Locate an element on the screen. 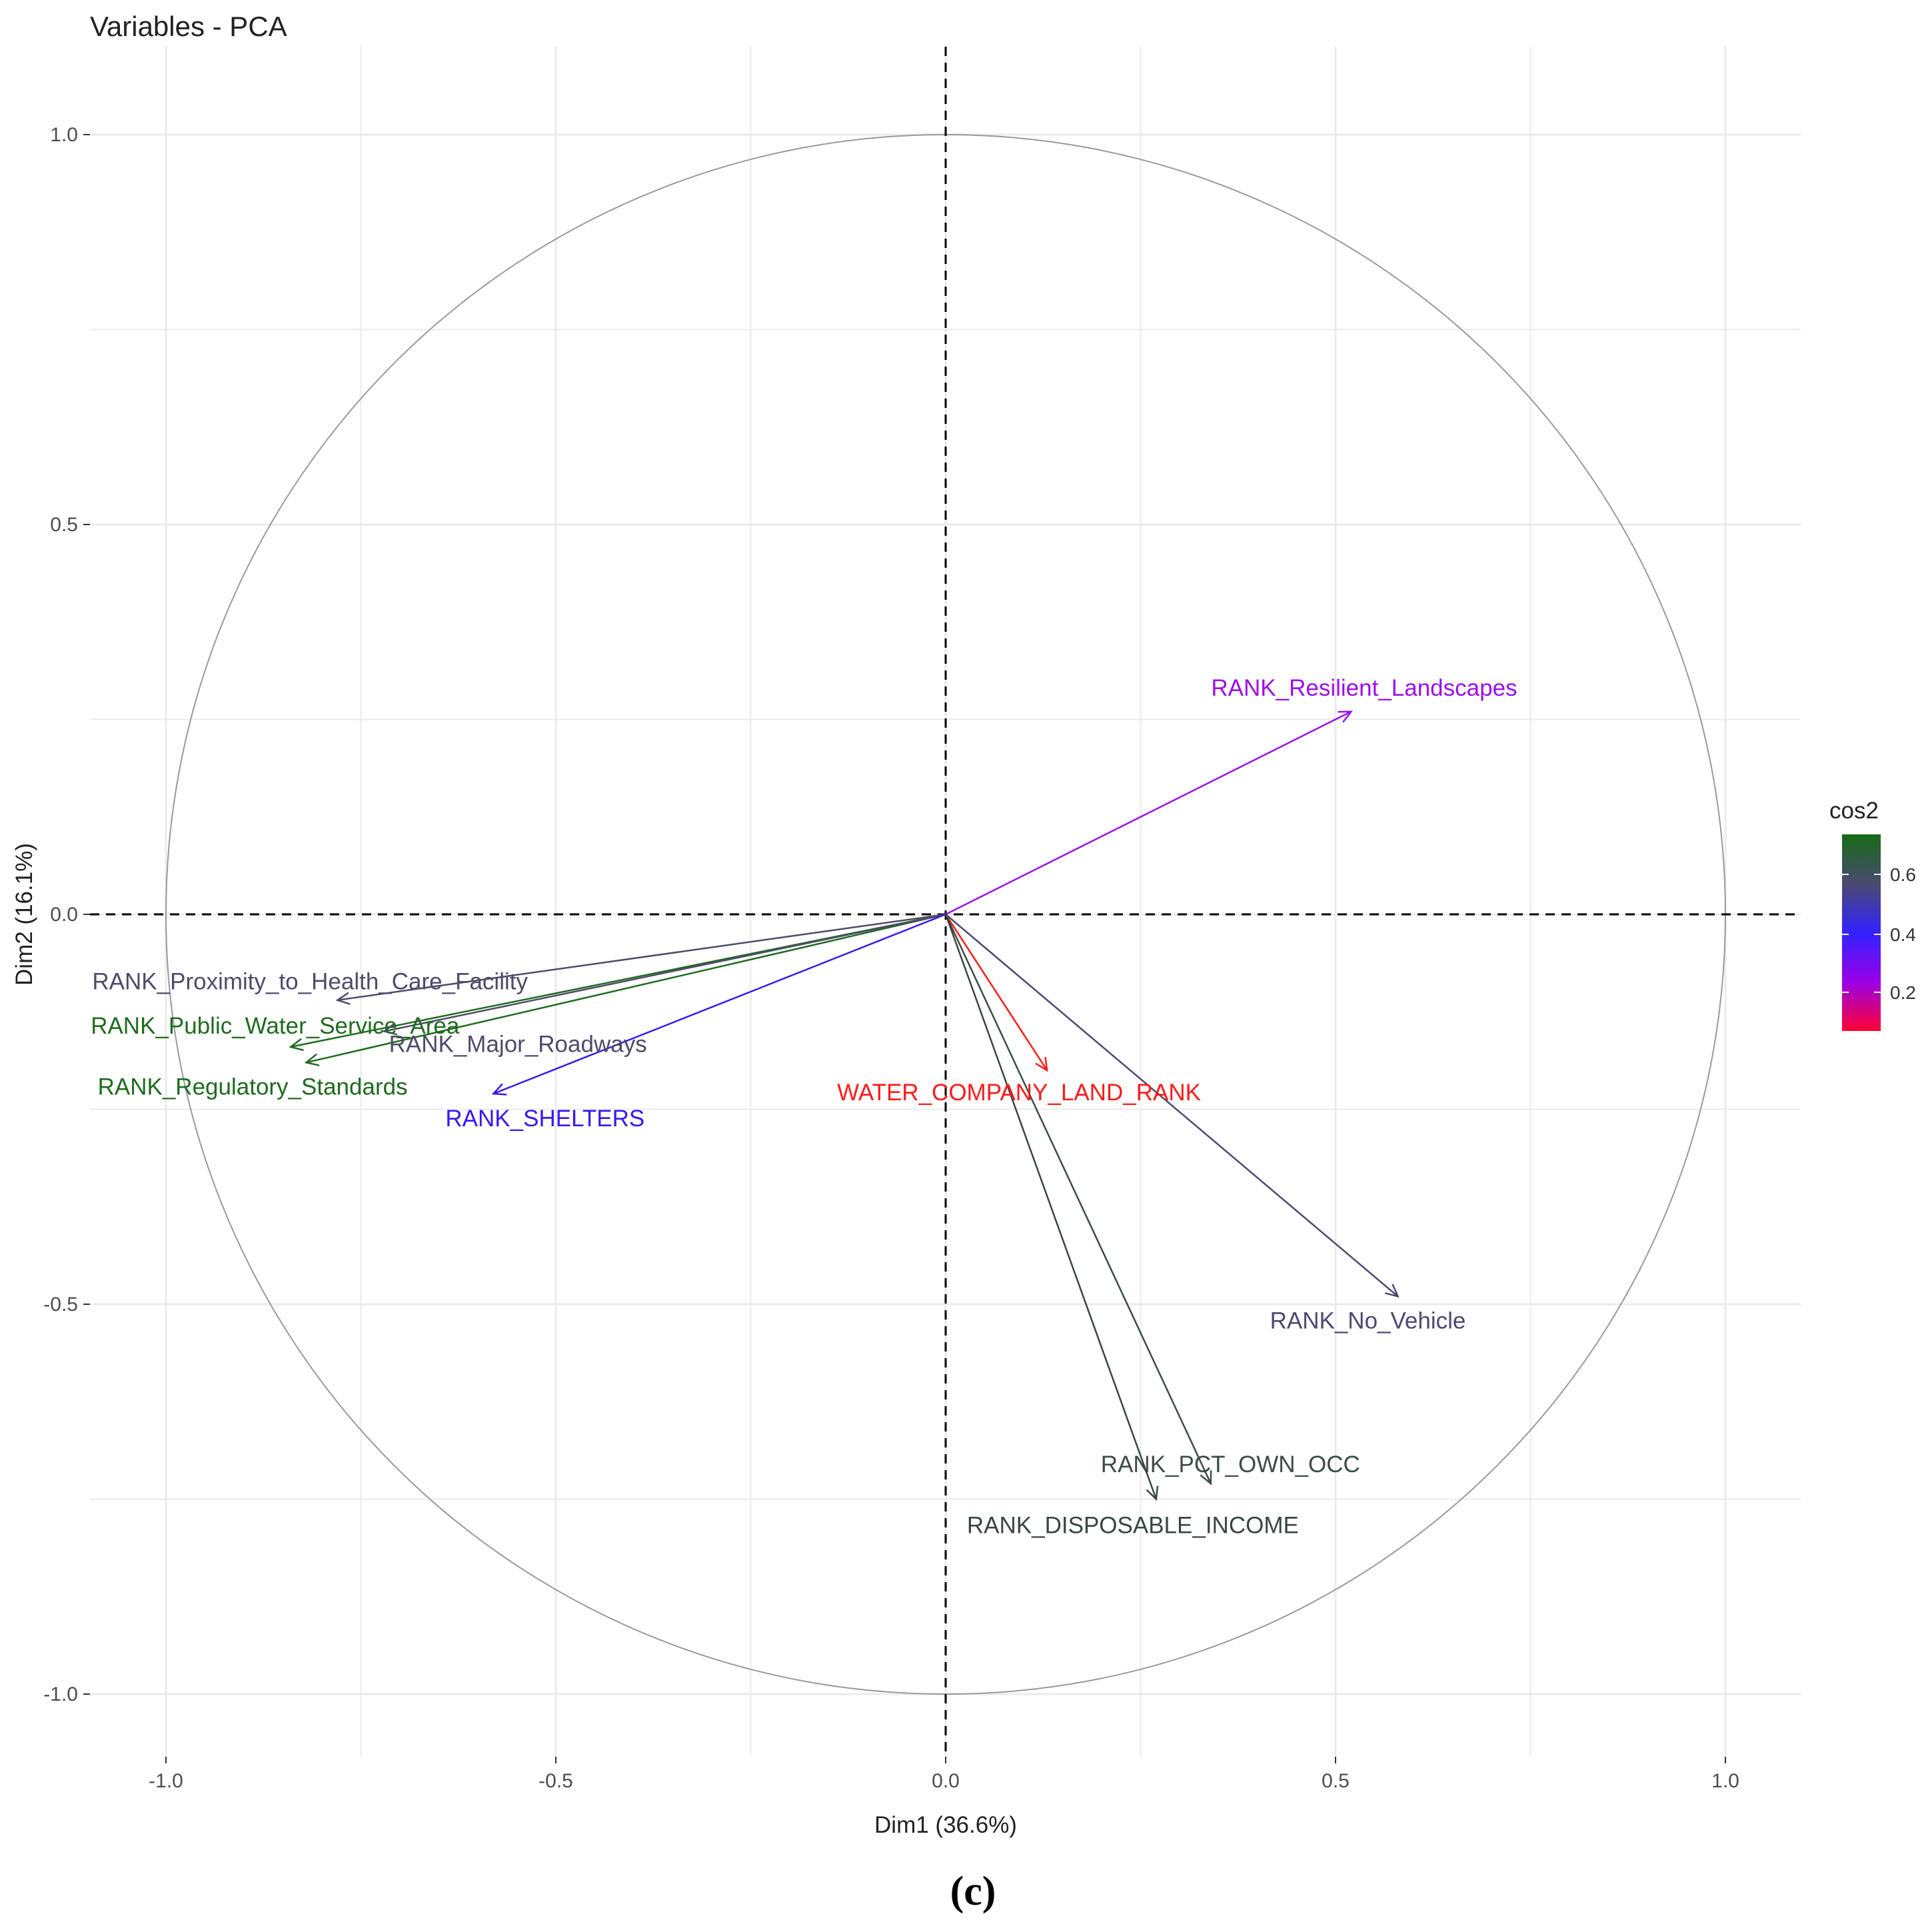 The height and width of the screenshot is (1928, 1932). legend-ticks: 0.6 0.4 0.2 is located at coordinates (1879, 934).